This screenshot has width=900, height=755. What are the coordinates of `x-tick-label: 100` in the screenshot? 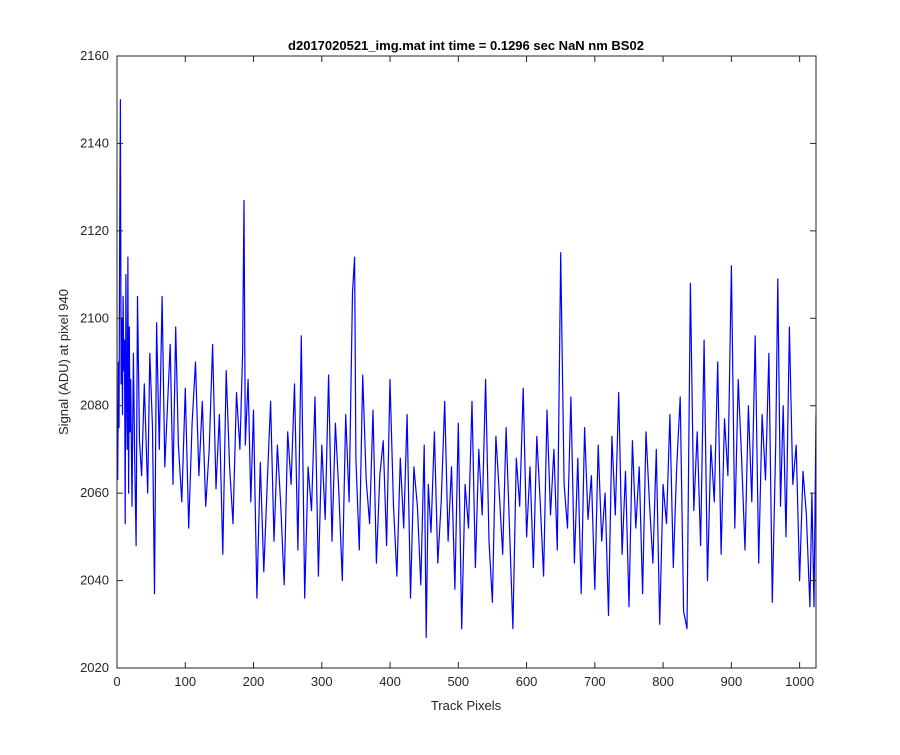 It's located at (185, 681).